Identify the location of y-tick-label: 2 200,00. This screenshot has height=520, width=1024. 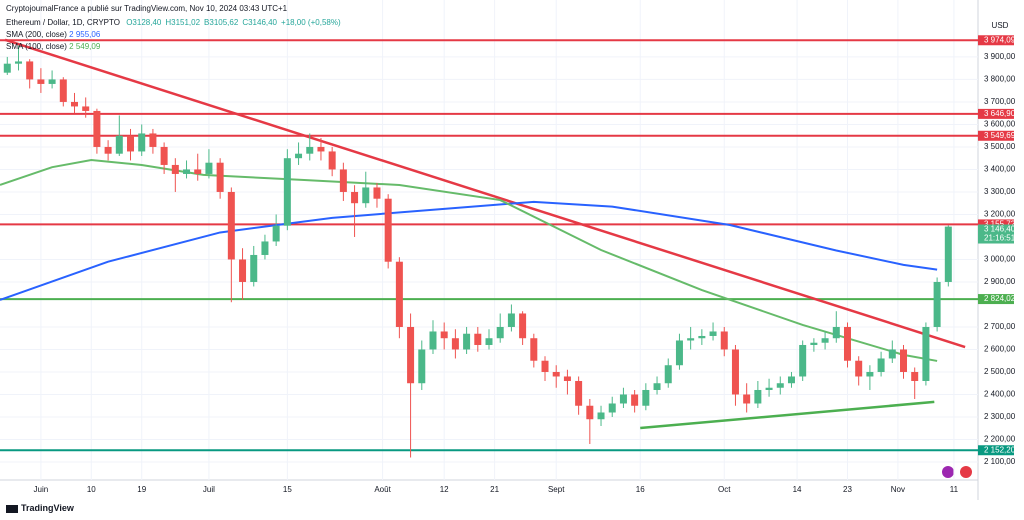
(1000, 439).